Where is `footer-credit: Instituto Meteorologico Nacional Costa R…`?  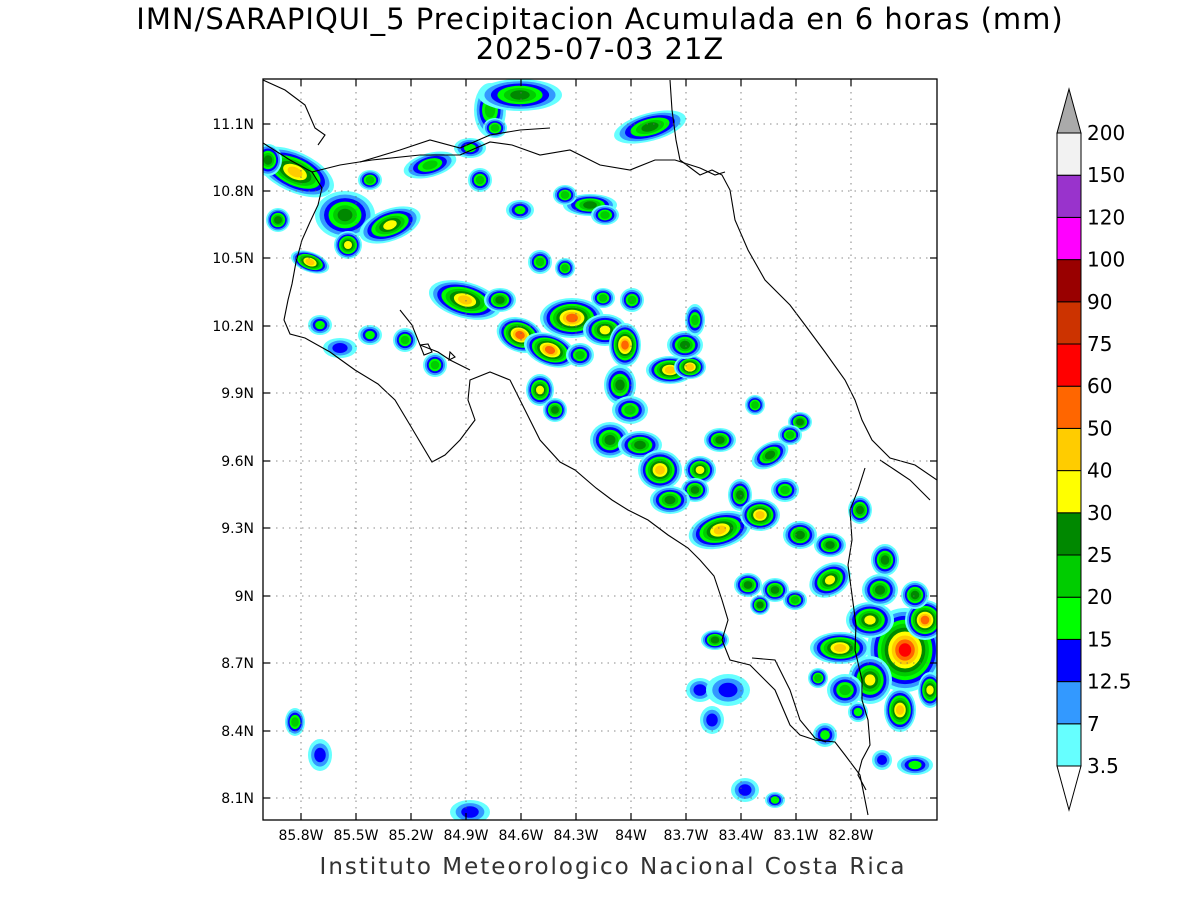
footer-credit: Instituto Meteorologico Nacional Costa R… is located at coordinates (613, 867).